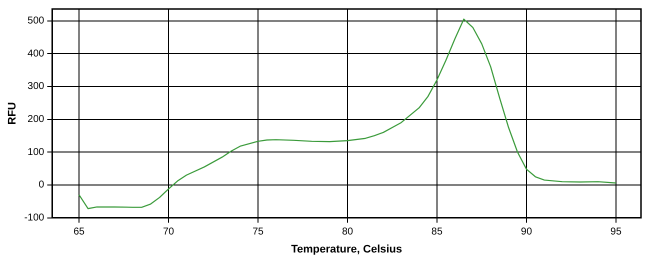 The height and width of the screenshot is (260, 653). What do you see at coordinates (526, 232) in the screenshot?
I see `x-tick-label: 90` at bounding box center [526, 232].